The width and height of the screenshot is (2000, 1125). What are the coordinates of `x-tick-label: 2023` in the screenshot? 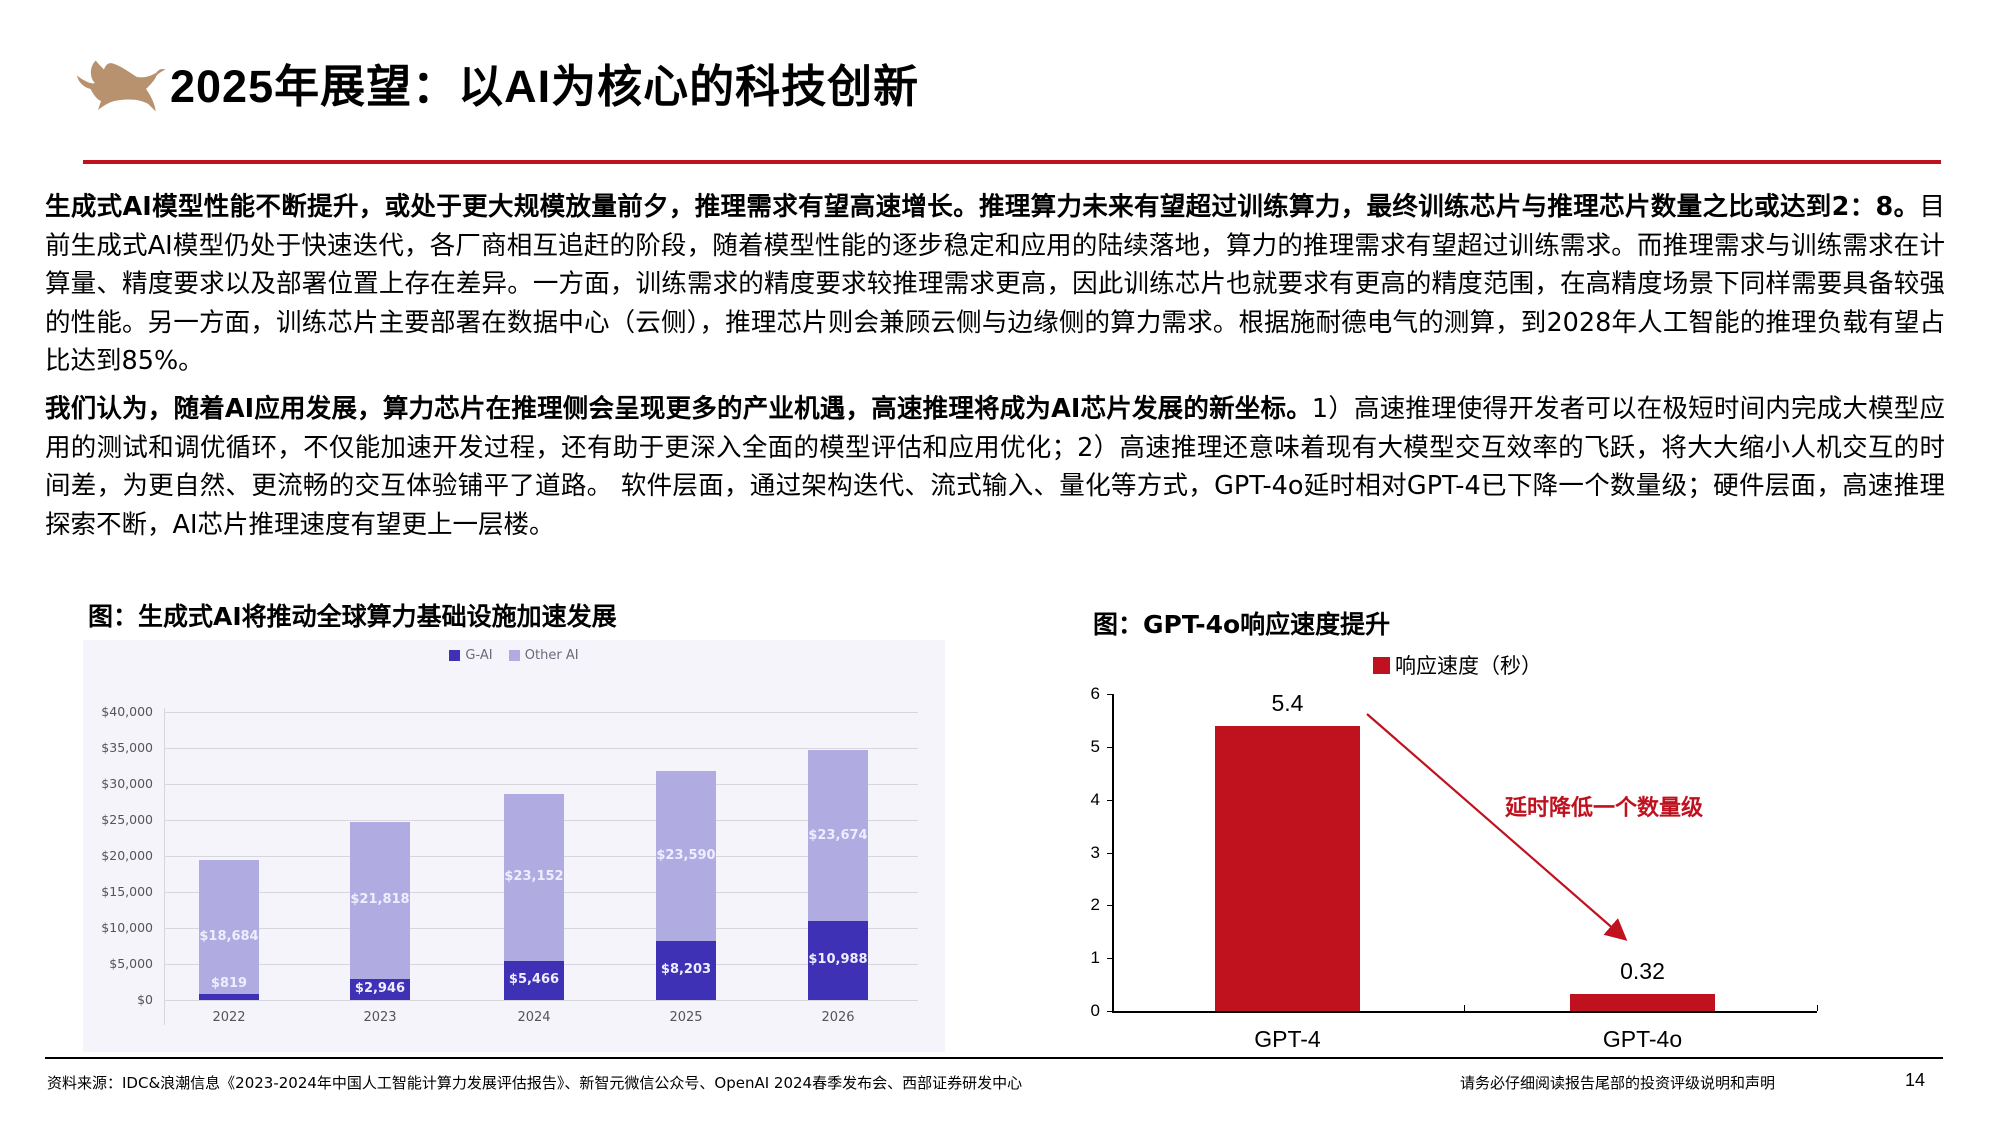 It's located at (380, 1017).